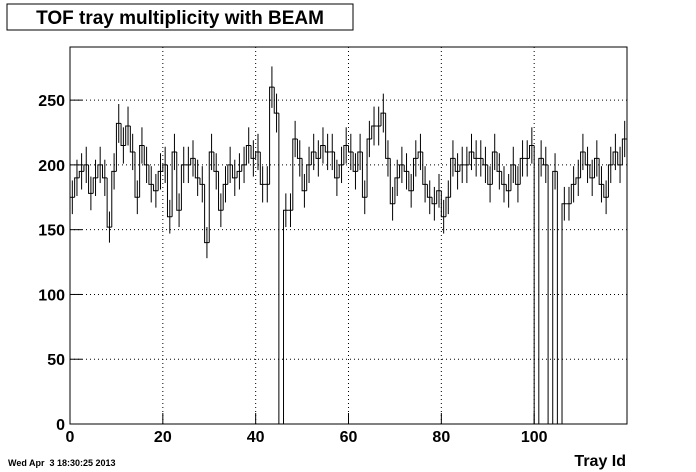  I want to click on x-tick-label: 0, so click(70, 437).